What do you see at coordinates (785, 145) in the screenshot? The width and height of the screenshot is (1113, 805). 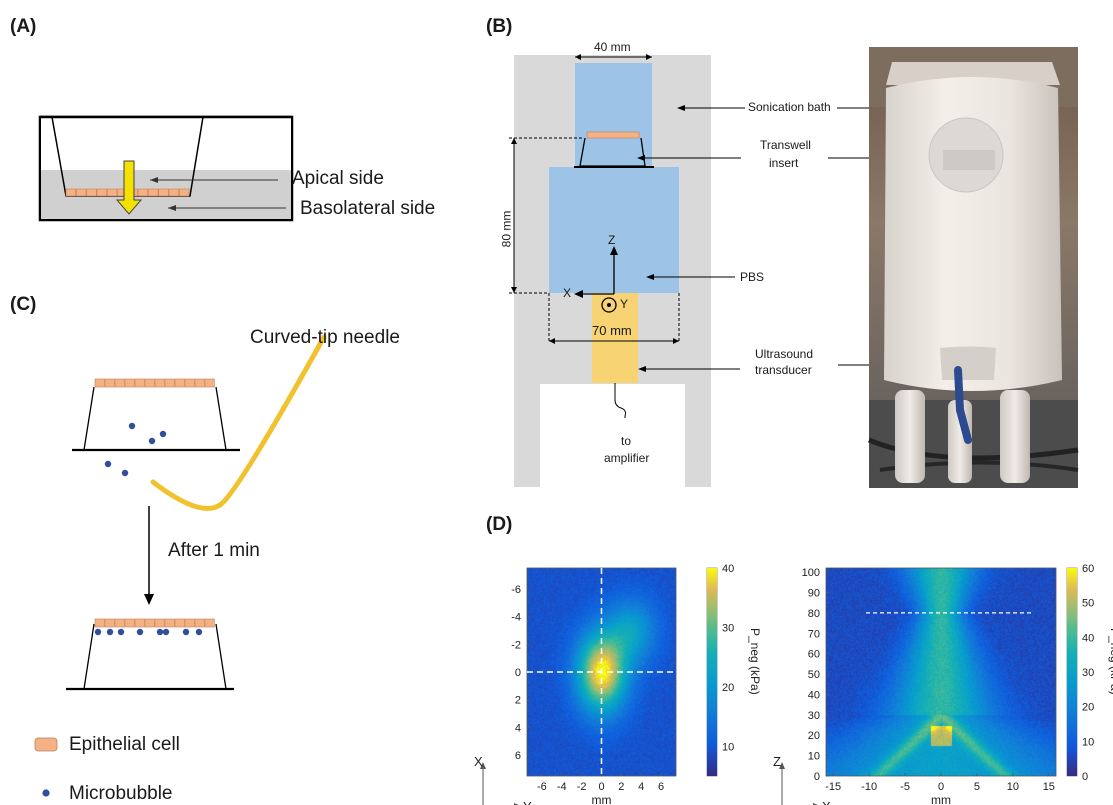 I see `transwell-label-line1: Transwell` at bounding box center [785, 145].